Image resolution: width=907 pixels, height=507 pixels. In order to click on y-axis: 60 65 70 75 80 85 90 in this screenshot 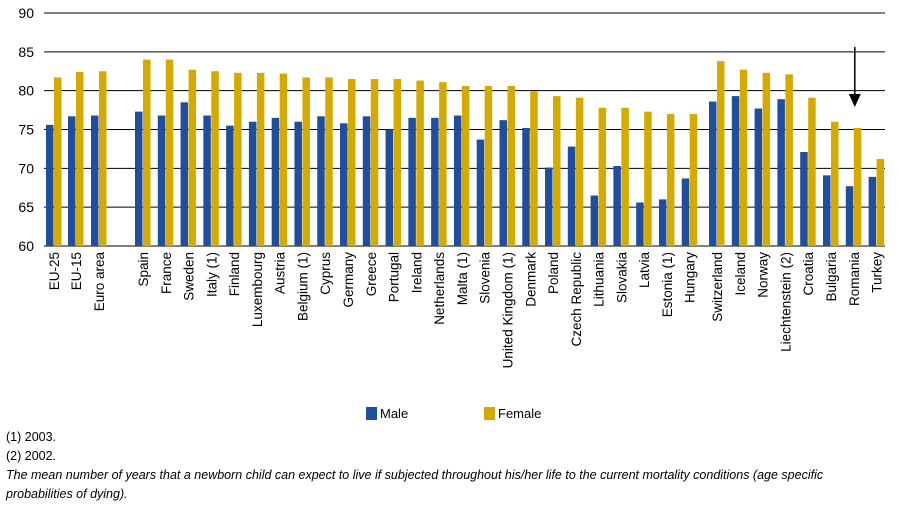, I will do `click(26, 129)`.